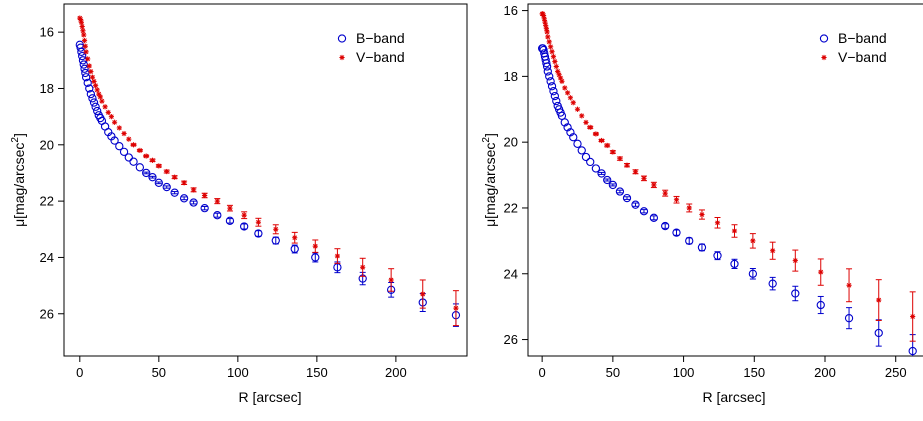 Image resolution: width=923 pixels, height=421 pixels. Describe the element at coordinates (854, 57) in the screenshot. I see `legend-item: V−band` at that location.